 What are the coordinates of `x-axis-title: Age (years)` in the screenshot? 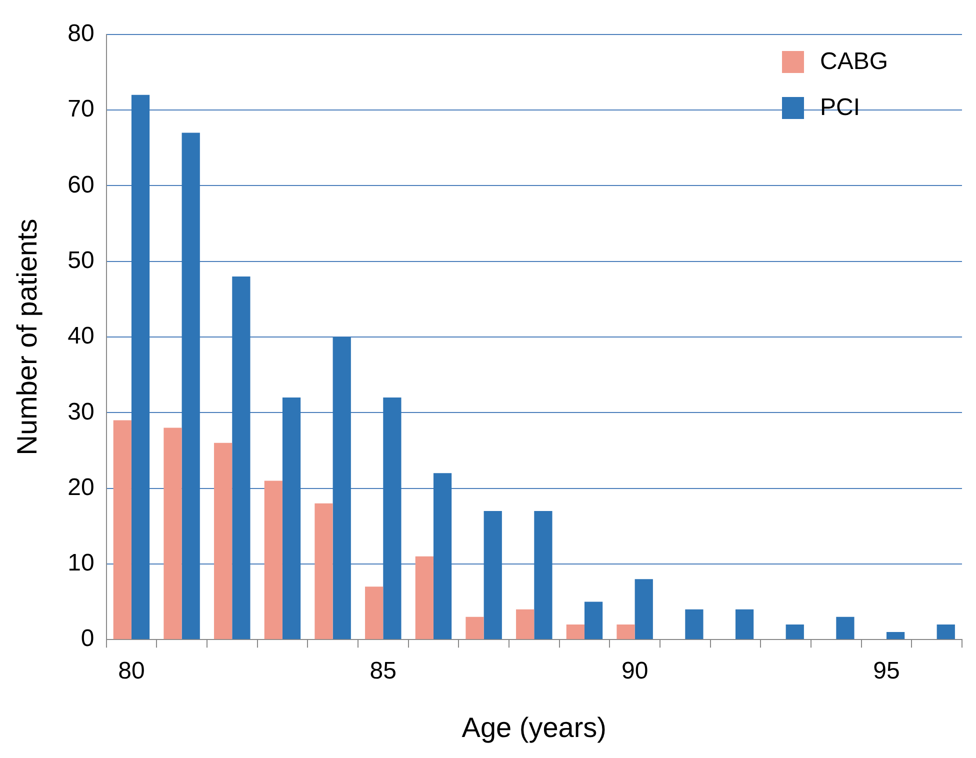 It's located at (534, 727).